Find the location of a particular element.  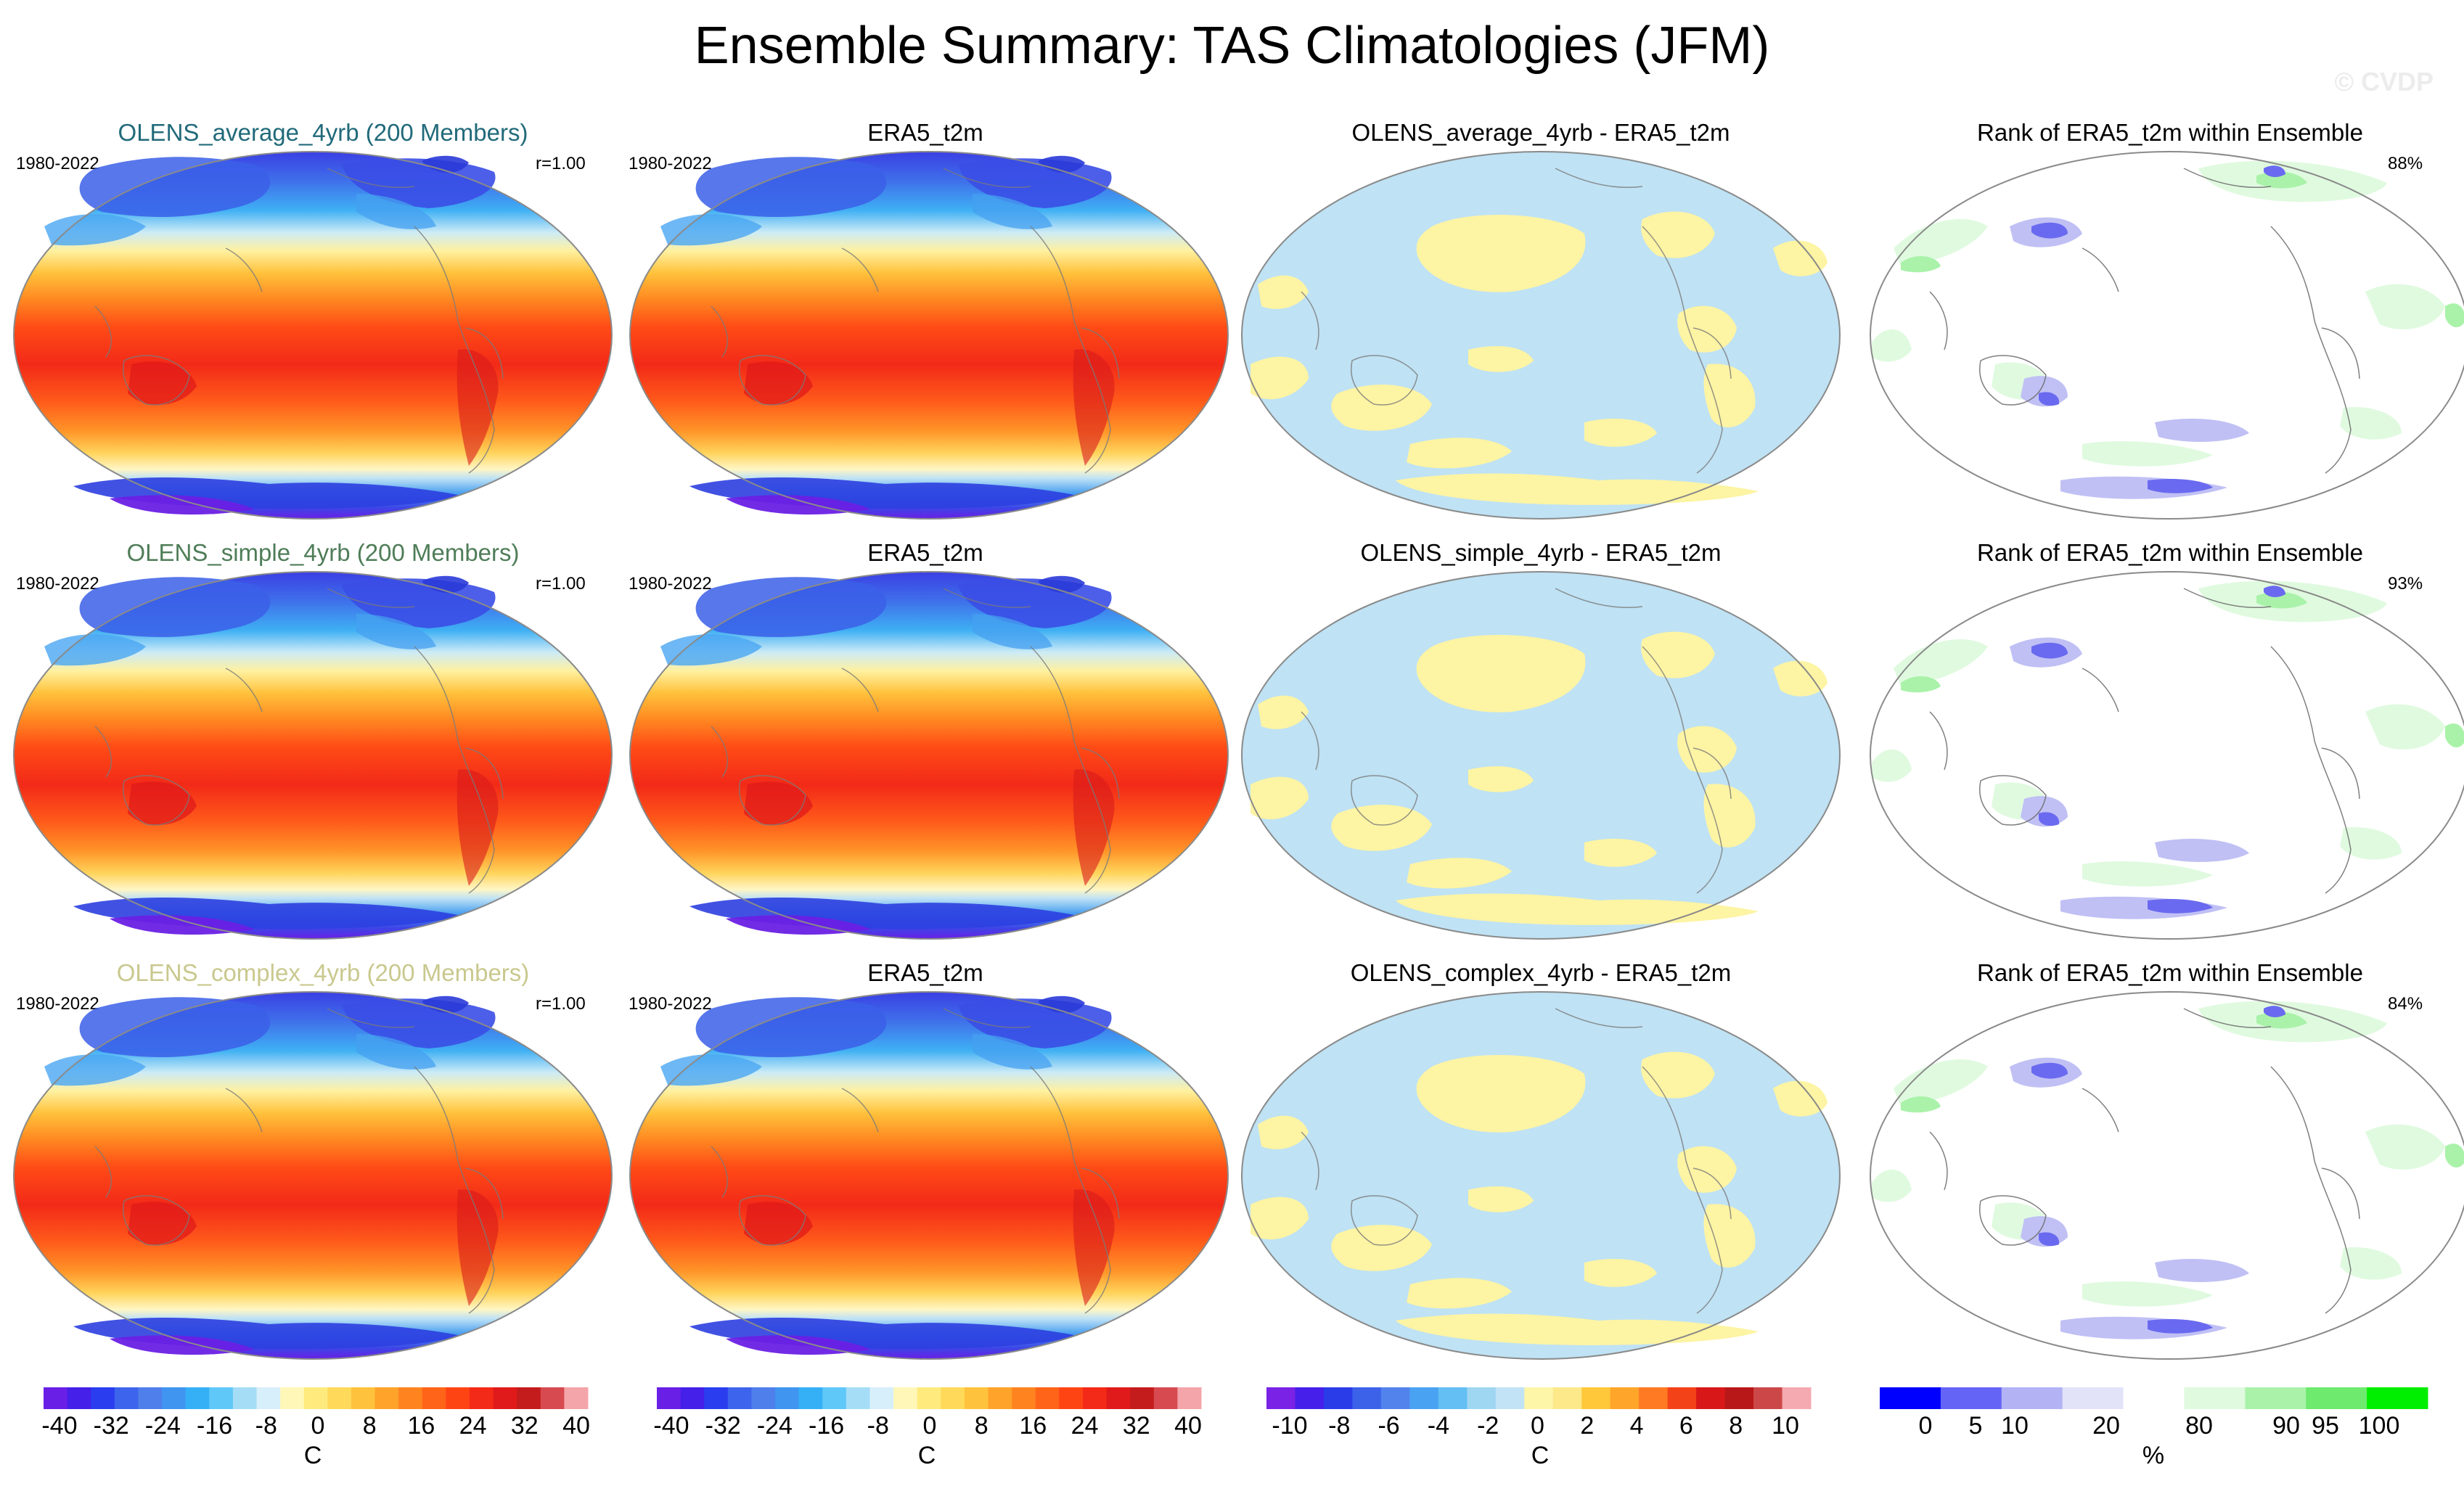

rank-colorbar-tick-label: 20 is located at coordinates (2106, 1426).